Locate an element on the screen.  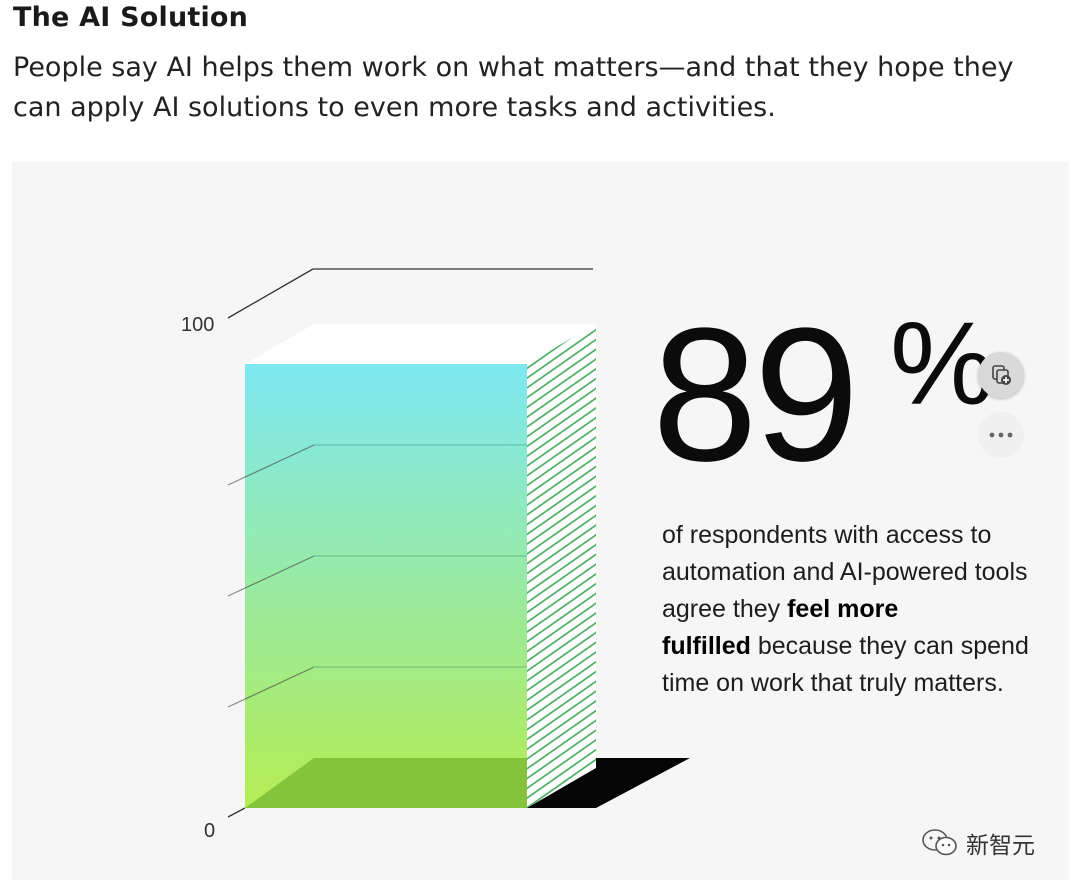
tick-label-0: 0 is located at coordinates (210, 831).